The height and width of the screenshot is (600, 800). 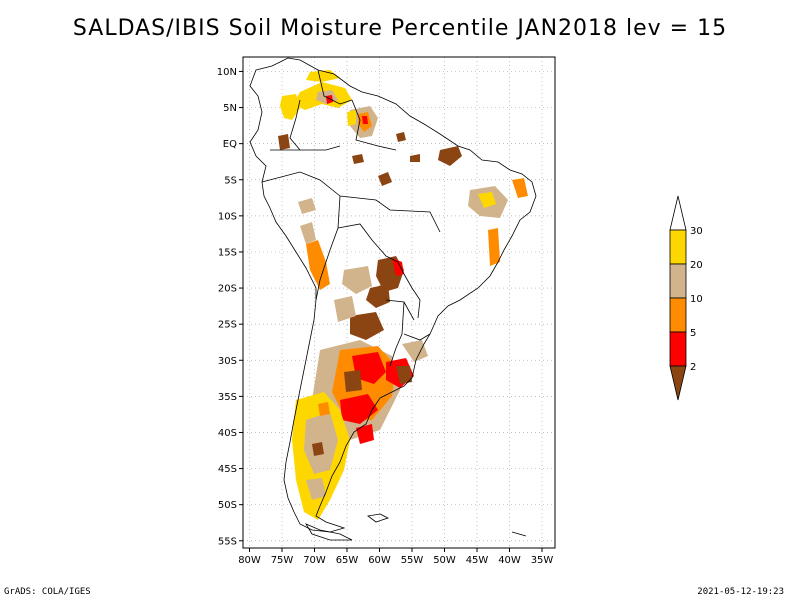 I want to click on patch-ne-coast-orange, so click(x=520, y=188).